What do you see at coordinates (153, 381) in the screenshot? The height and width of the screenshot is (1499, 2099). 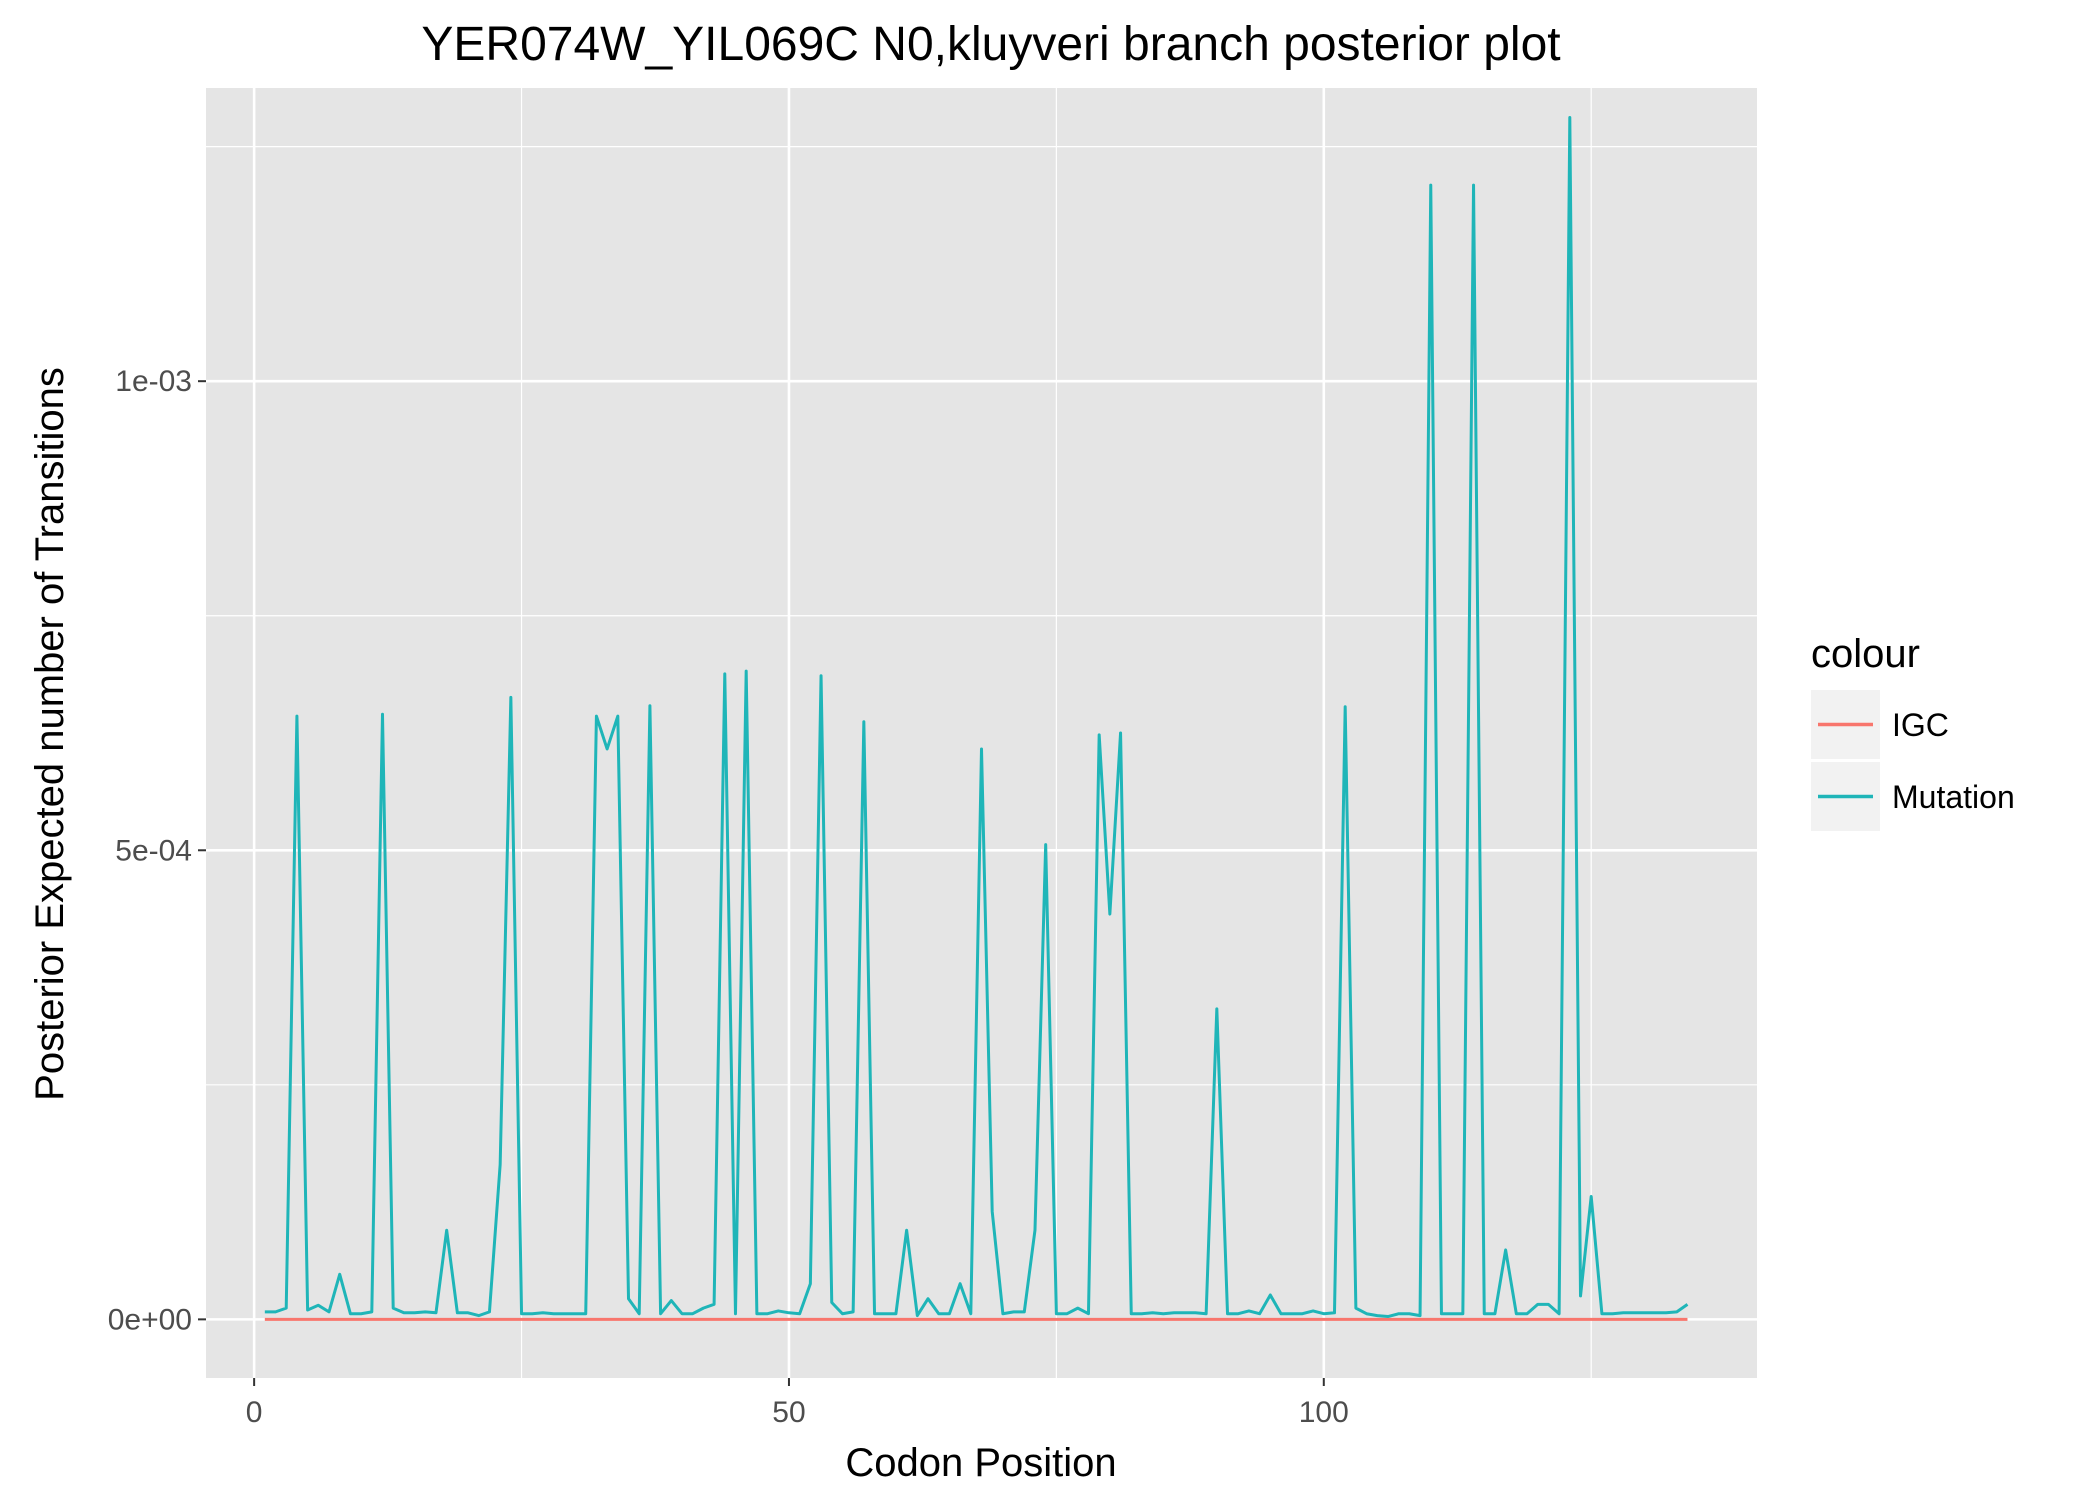 I see `y-tick-label: 1e-03` at bounding box center [153, 381].